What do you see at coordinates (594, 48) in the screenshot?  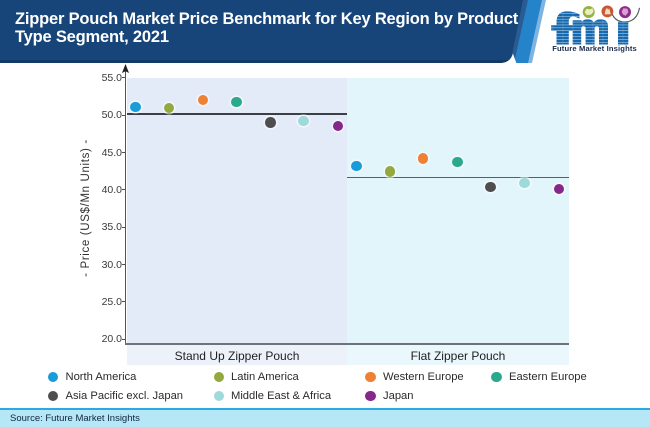 I see `svg-text: Future Market Insights` at bounding box center [594, 48].